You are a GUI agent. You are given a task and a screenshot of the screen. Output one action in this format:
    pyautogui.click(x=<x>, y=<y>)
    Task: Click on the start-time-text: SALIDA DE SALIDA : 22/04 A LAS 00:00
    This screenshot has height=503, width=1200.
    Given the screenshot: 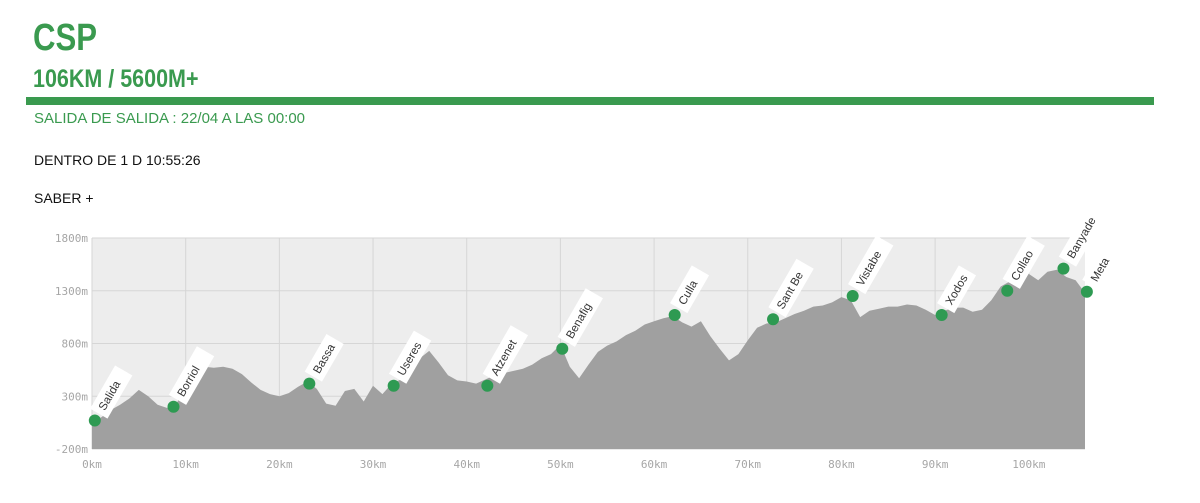 What is the action you would take?
    pyautogui.click(x=170, y=118)
    